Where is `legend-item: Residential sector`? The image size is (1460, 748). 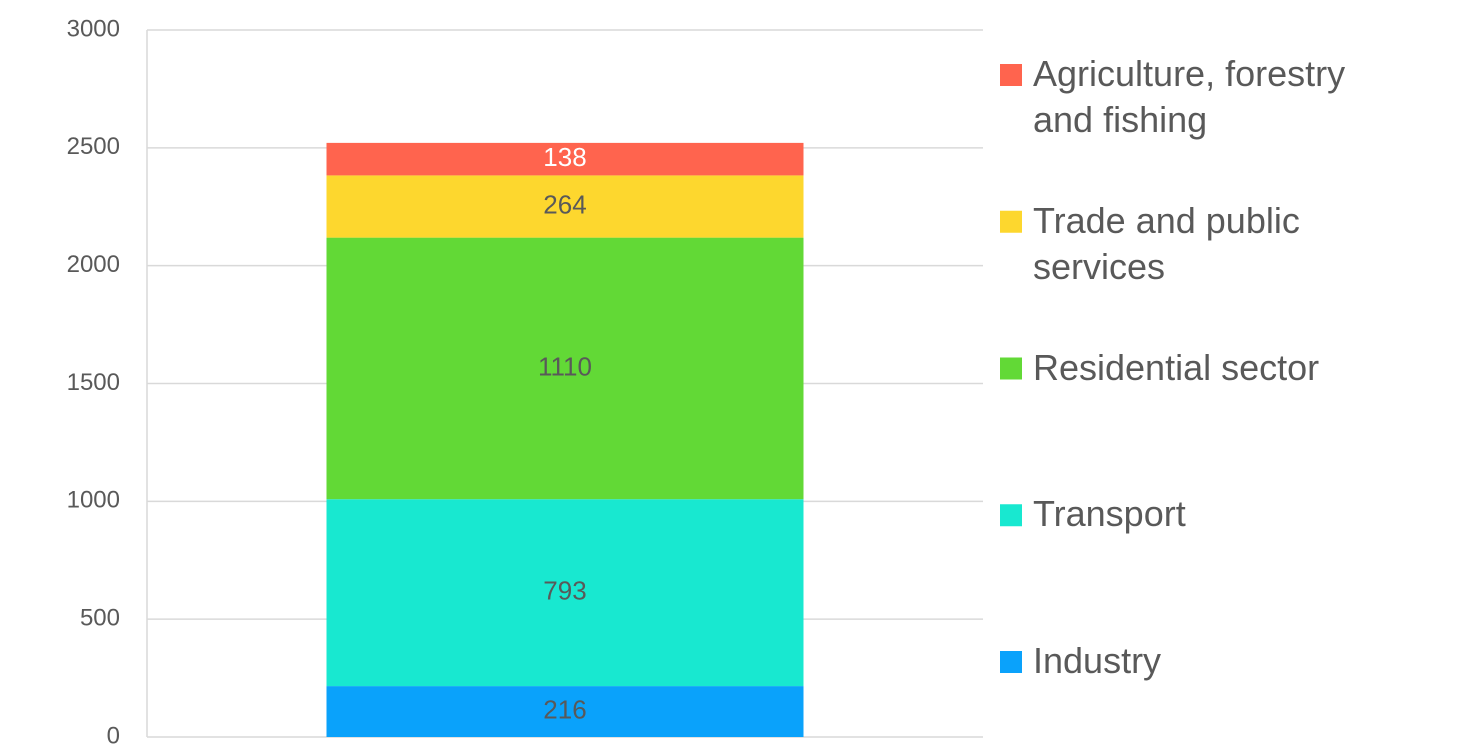
legend-item: Residential sector is located at coordinates (1176, 367).